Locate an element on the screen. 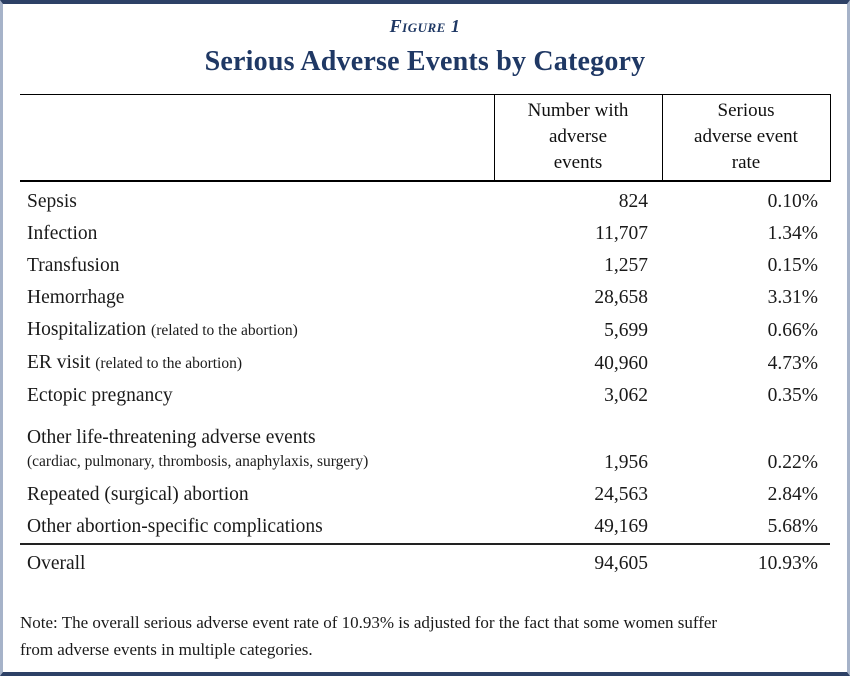 The image size is (850, 676). row-label: Sepsis is located at coordinates (257, 199).